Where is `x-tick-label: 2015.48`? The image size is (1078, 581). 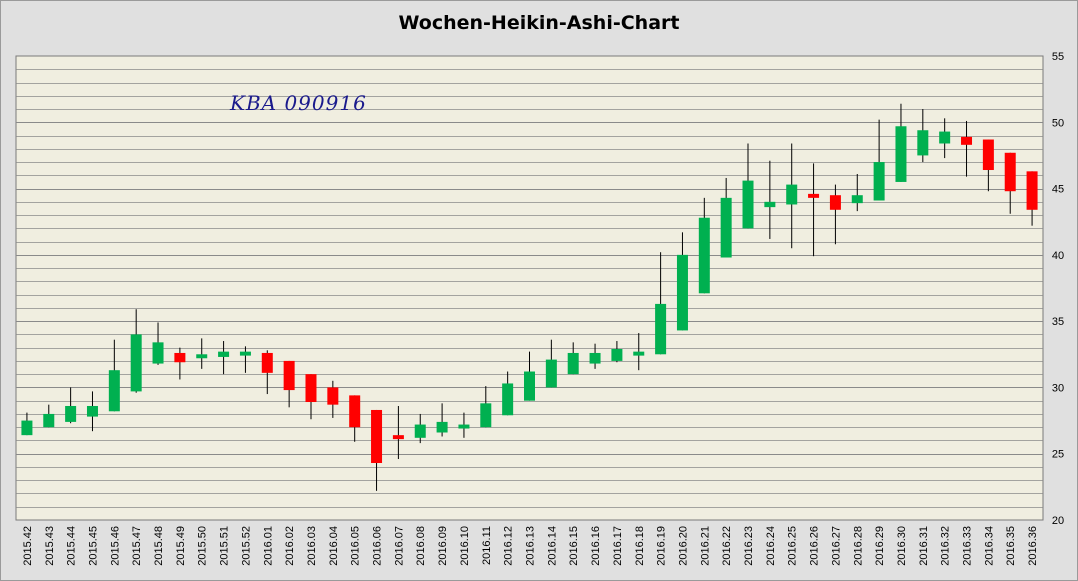
x-tick-label: 2015.48 is located at coordinates (159, 546).